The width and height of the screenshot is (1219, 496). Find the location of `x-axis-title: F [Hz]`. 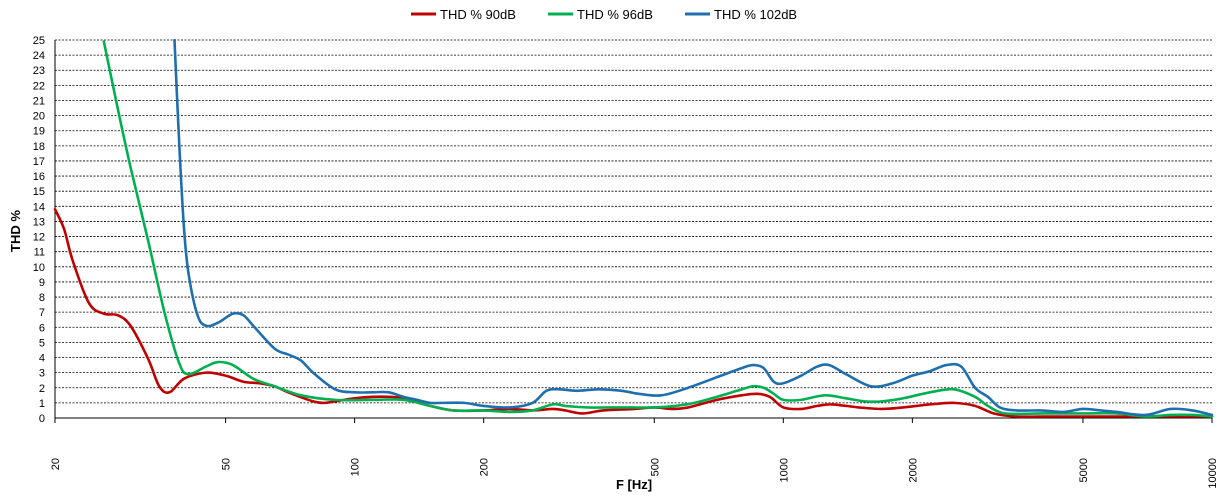

x-axis-title: F [Hz] is located at coordinates (634, 484).